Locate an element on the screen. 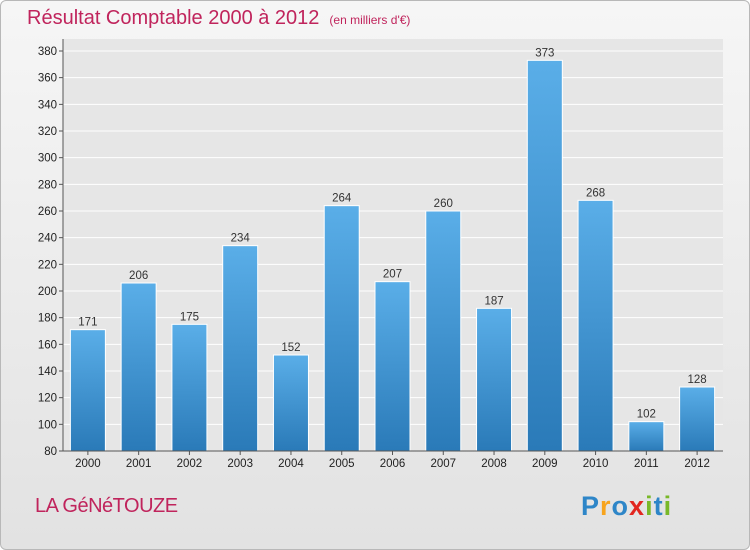 The width and height of the screenshot is (750, 550). y-tick-label-260: 260 is located at coordinates (47, 212).